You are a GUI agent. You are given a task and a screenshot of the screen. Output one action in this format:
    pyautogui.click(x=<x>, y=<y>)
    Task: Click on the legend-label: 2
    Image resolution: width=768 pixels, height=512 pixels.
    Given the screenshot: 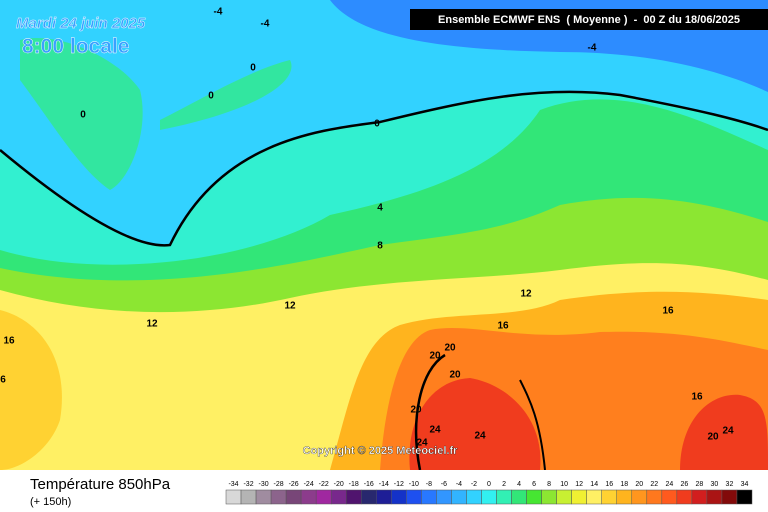 What is the action you would take?
    pyautogui.click(x=504, y=484)
    